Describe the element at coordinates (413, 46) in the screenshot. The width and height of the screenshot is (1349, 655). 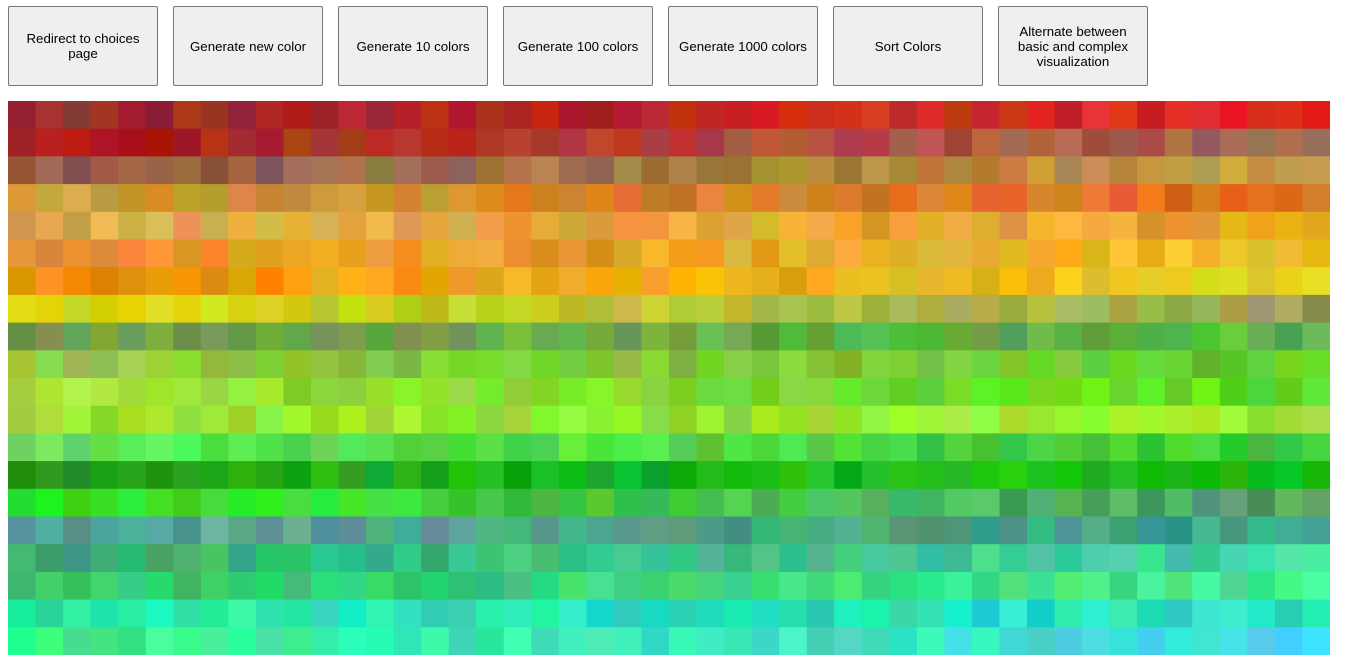
I see `generate-10-colors-button: Generate 10 colors` at that location.